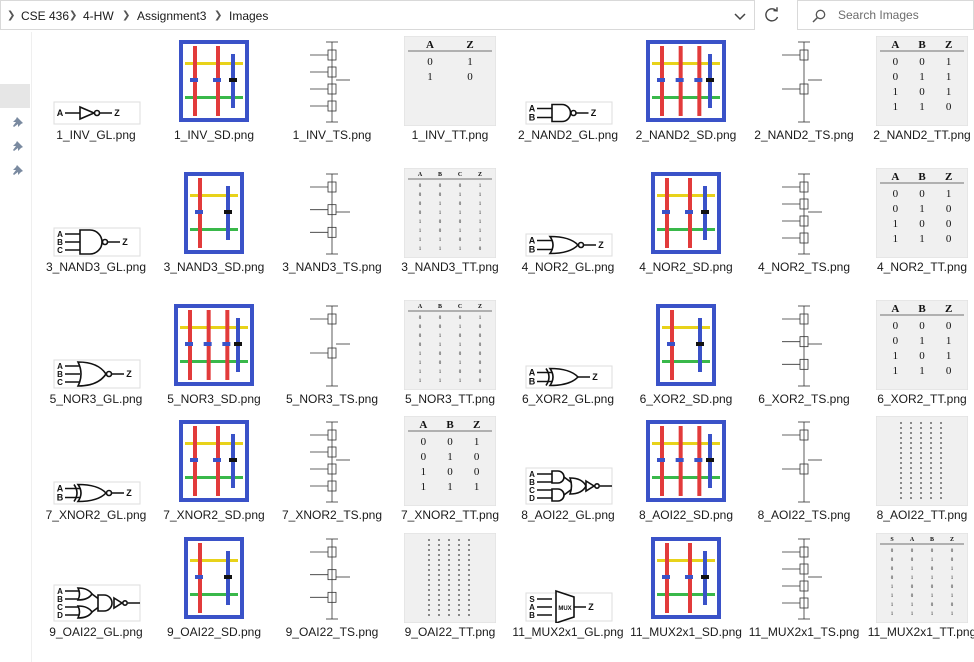  What do you see at coordinates (568, 478) in the screenshot?
I see `file-item: ABCDZ 8_AOI22_GL.png` at bounding box center [568, 478].